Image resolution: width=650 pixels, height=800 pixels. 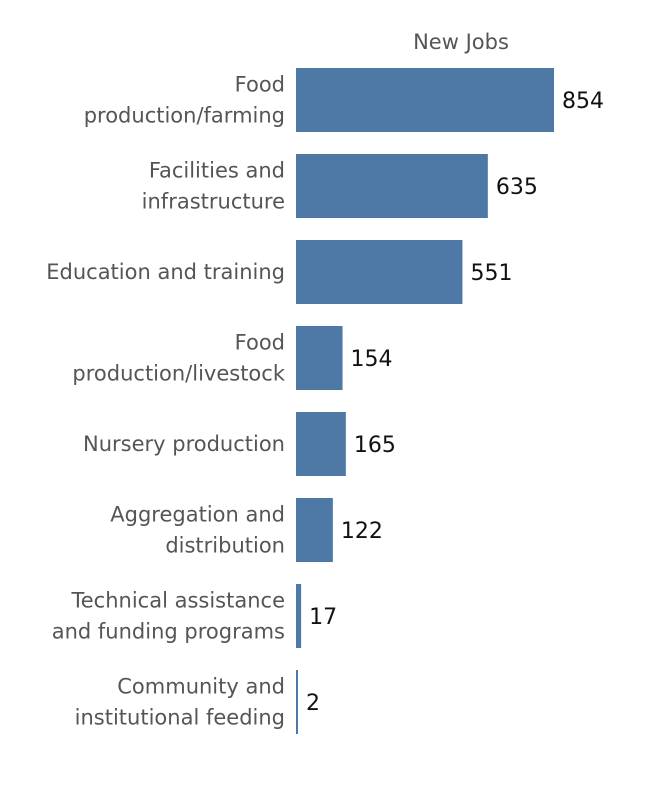 What do you see at coordinates (168, 616) in the screenshot?
I see `category-label: Technical assistance and funding programs` at bounding box center [168, 616].